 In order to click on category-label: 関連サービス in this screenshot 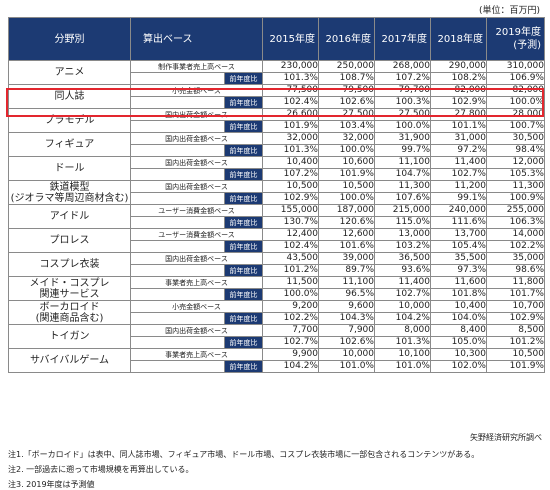, I will do `click(69, 294)`.